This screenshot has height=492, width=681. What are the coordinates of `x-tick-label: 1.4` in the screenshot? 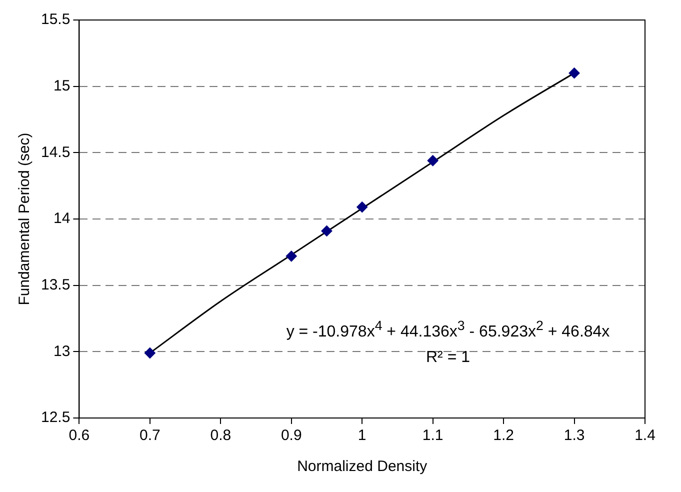 It's located at (645, 435).